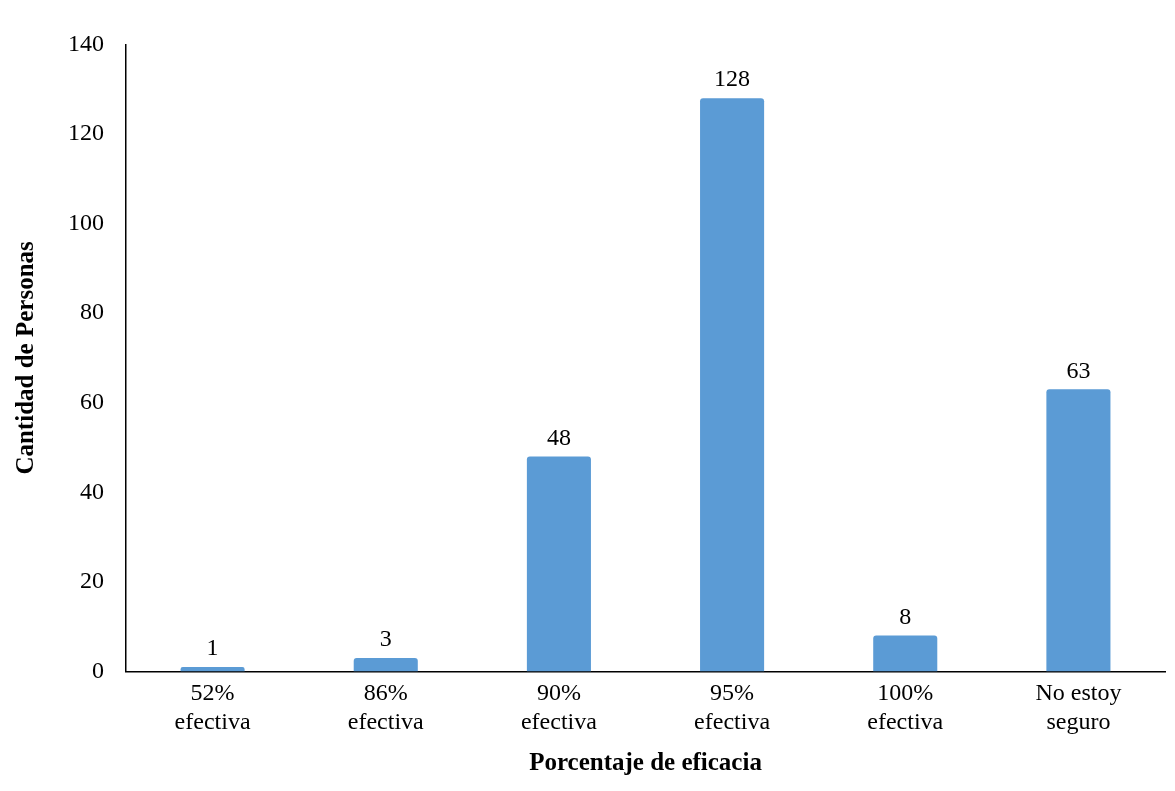 The height and width of the screenshot is (791, 1175). Describe the element at coordinates (92, 400) in the screenshot. I see `y-tick-label: 60` at that location.